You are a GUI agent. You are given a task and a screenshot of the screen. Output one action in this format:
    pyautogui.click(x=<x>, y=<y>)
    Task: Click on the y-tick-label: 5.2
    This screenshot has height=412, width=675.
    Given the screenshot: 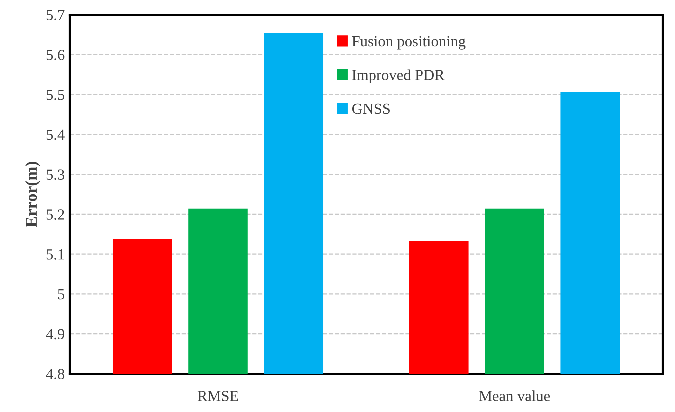 What is the action you would take?
    pyautogui.click(x=55, y=215)
    